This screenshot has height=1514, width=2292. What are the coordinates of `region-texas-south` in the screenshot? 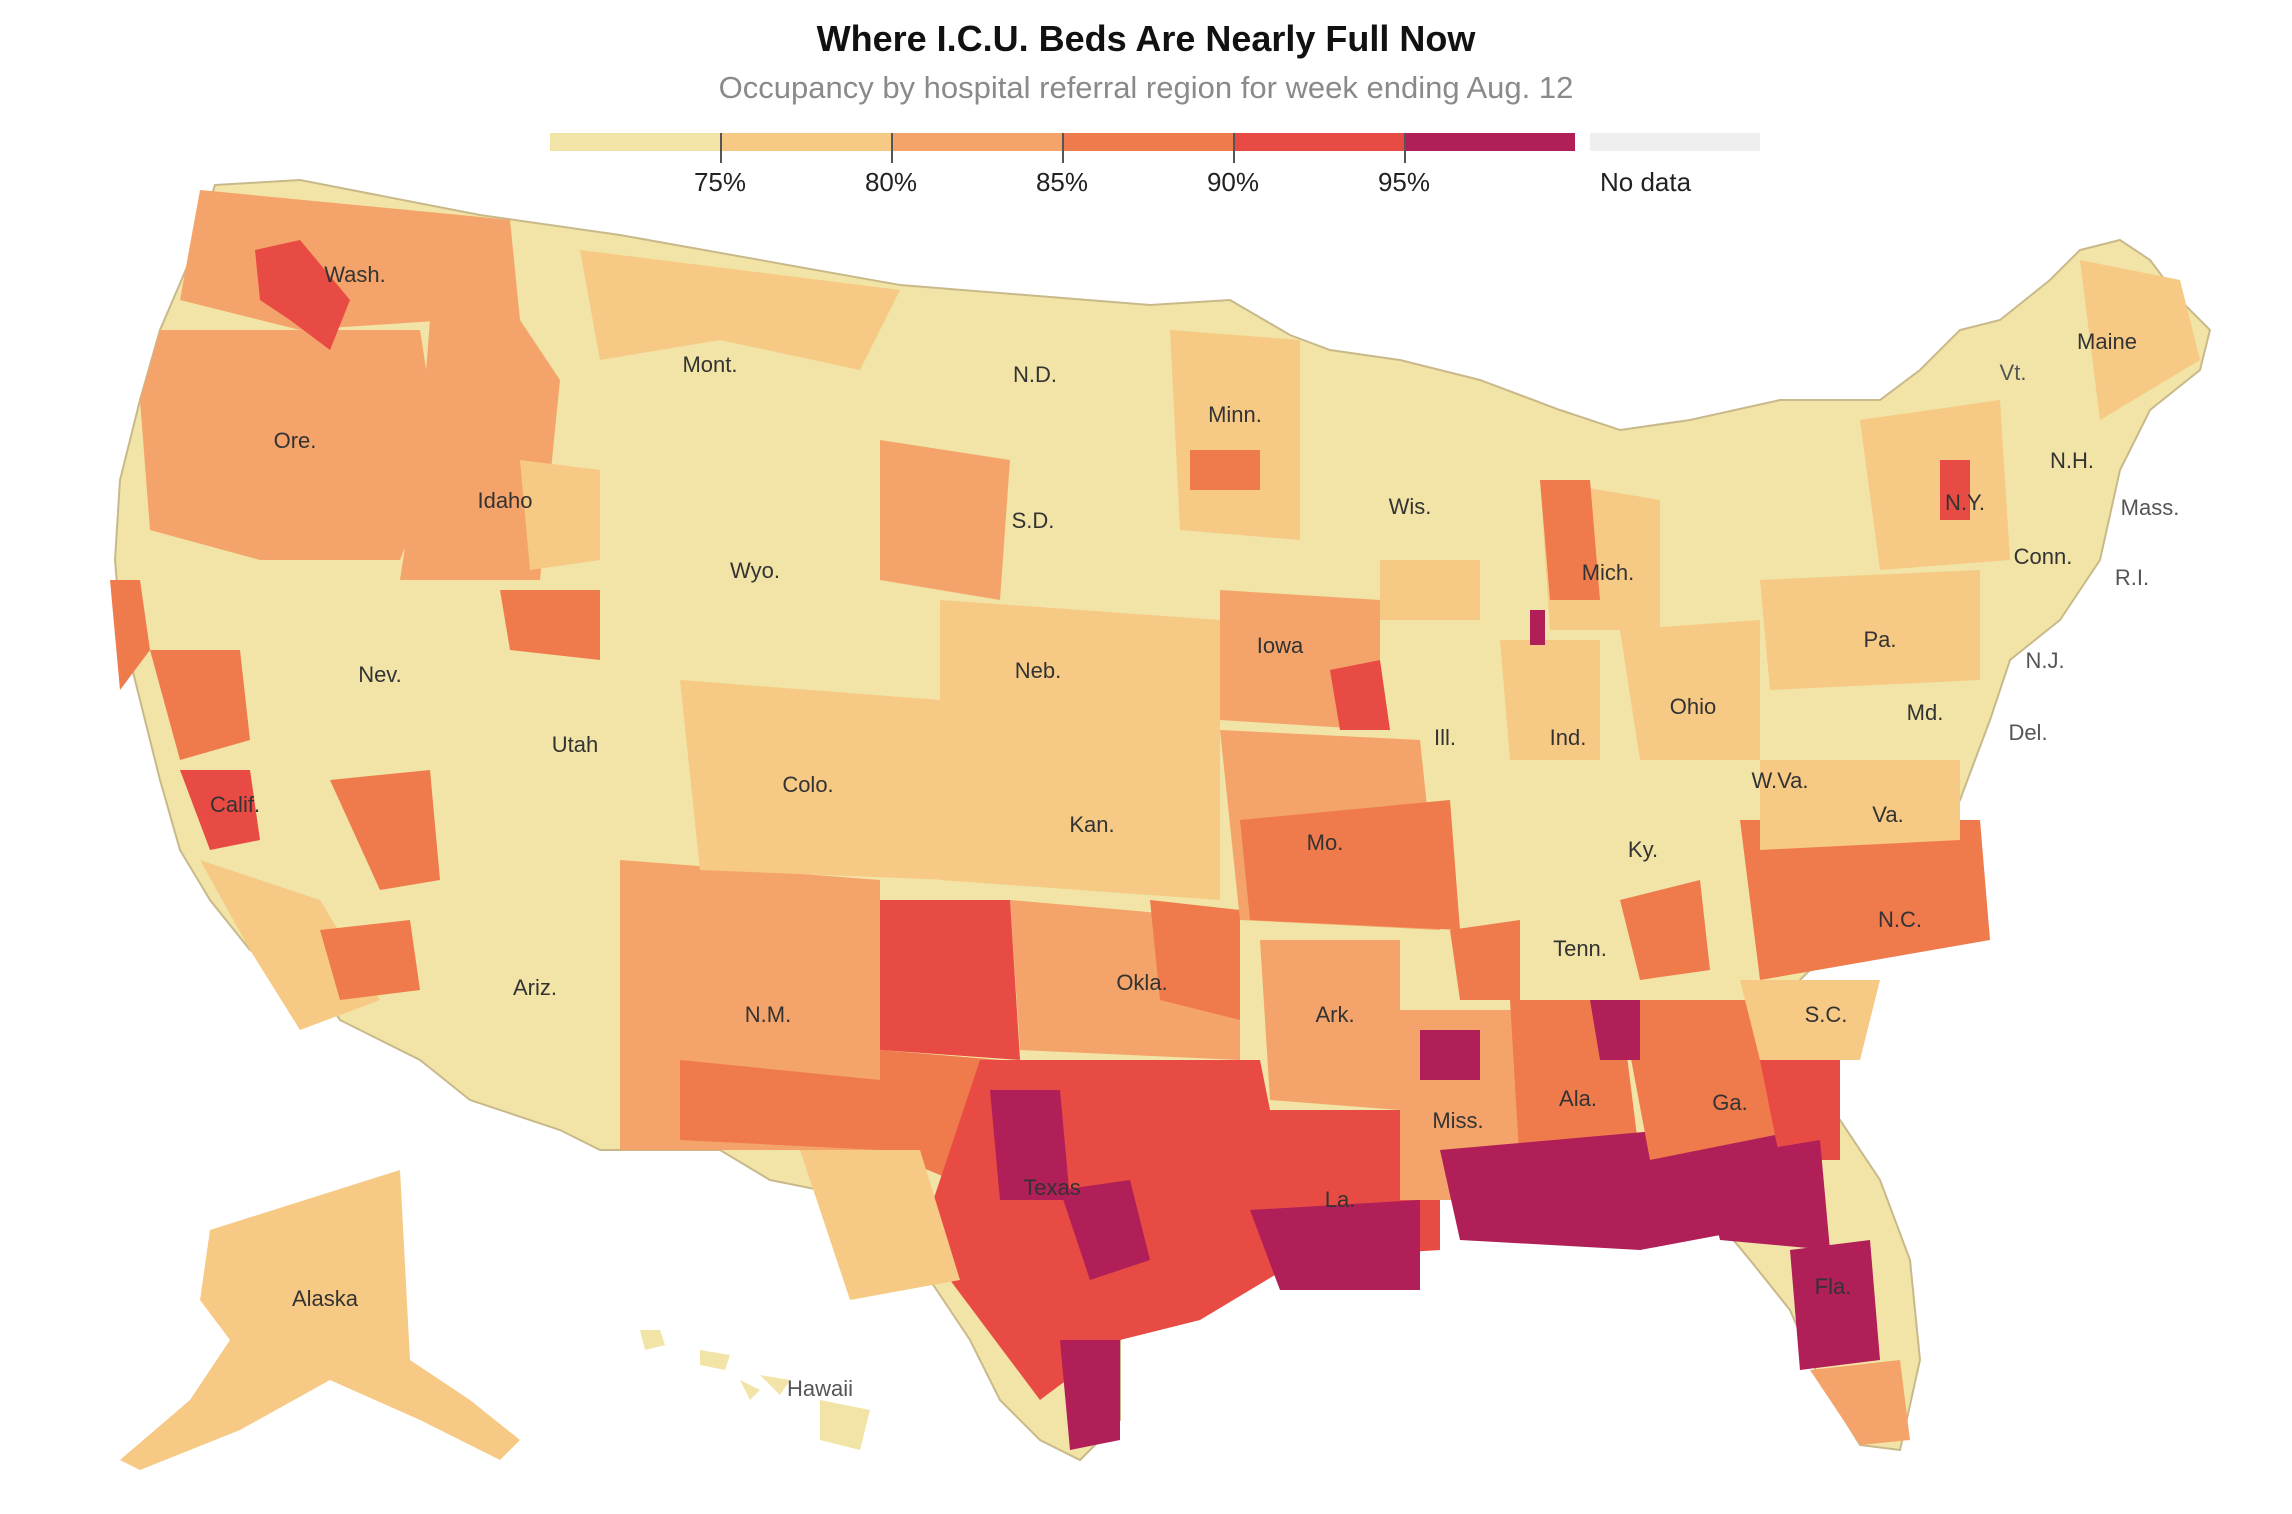 It's located at (1090, 1395).